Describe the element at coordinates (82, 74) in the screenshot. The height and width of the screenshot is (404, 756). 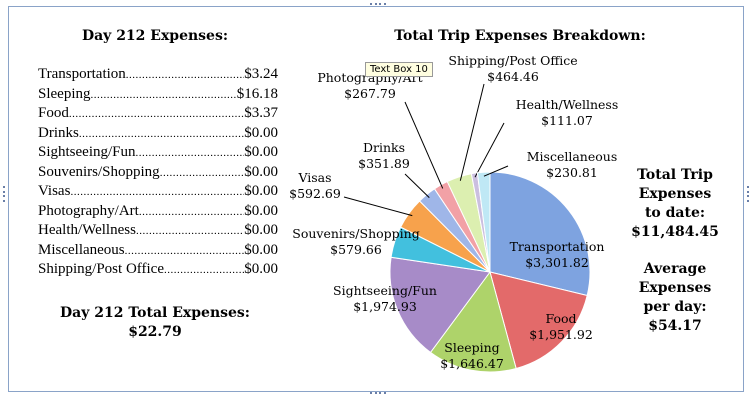
I see `expense-name: Transportation` at that location.